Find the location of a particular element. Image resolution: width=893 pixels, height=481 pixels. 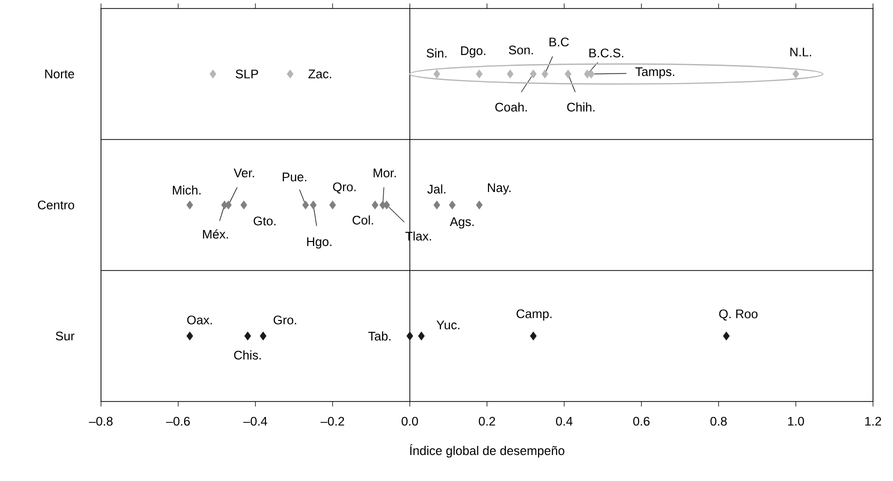

series-label: Dgo. is located at coordinates (473, 52).